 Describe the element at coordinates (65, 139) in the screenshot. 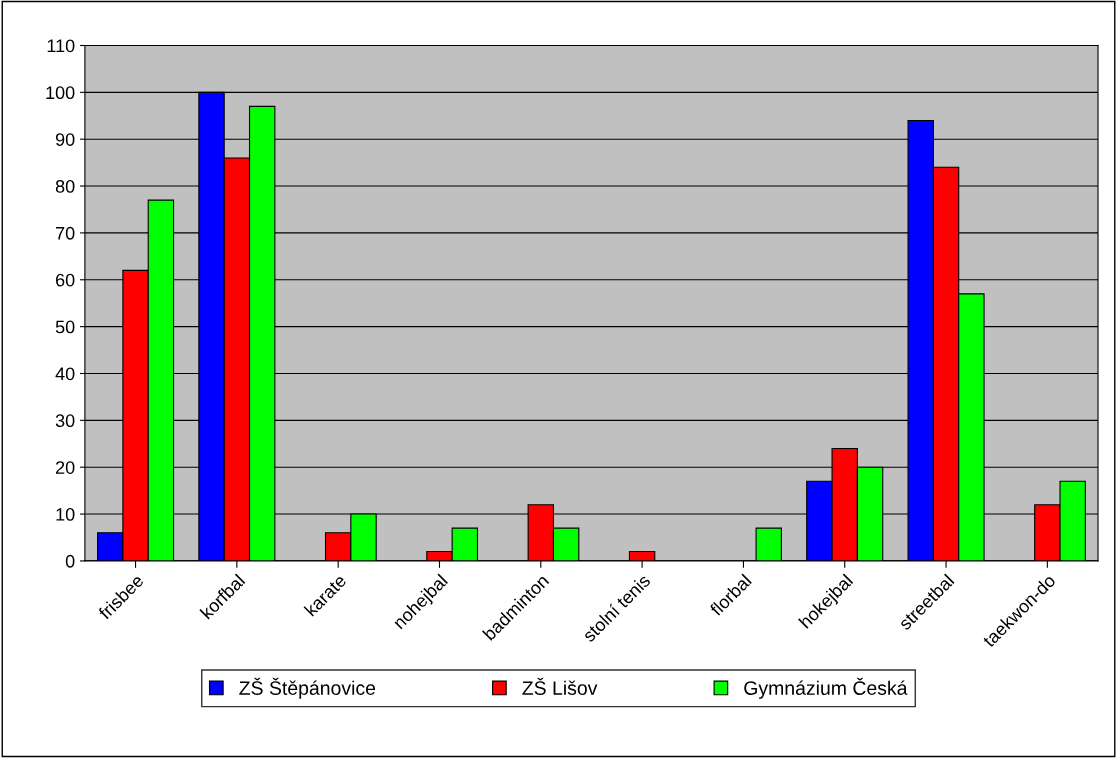

I see `y-tick-label: 90` at that location.